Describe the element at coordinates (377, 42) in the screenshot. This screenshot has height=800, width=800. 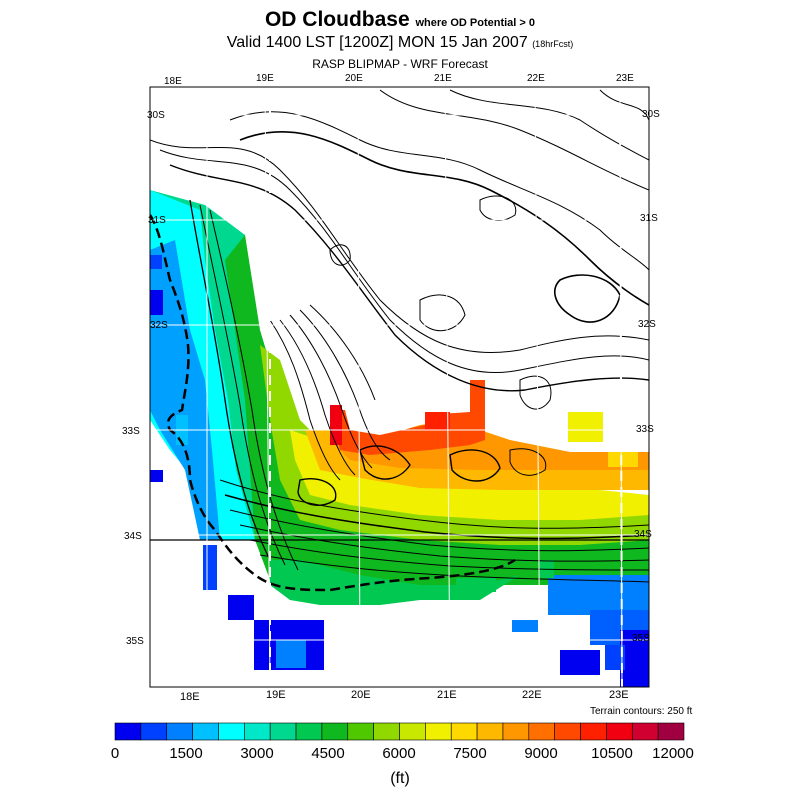
I see `valid-time: Valid 1400 LST [1200Z] MON 15 Jan 2007` at that location.